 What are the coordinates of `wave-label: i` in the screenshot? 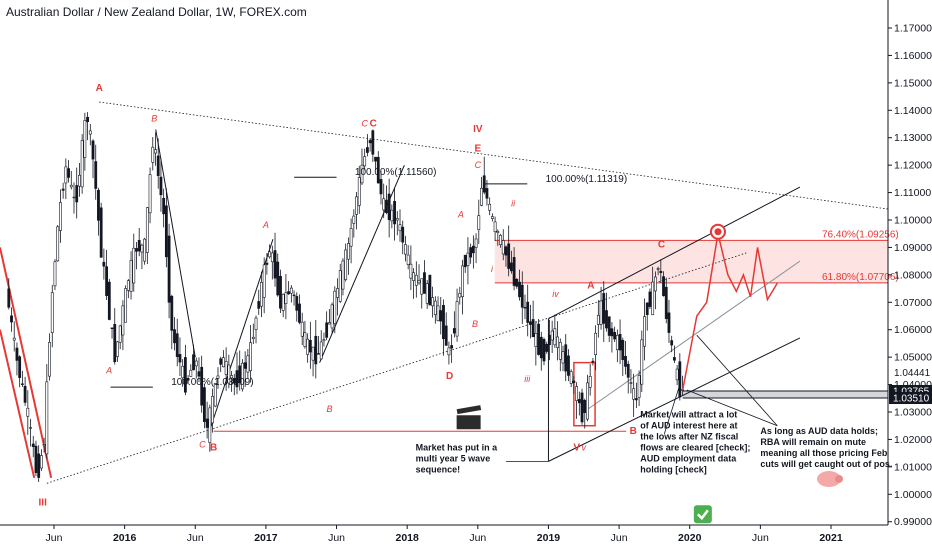 It's located at (492, 269).